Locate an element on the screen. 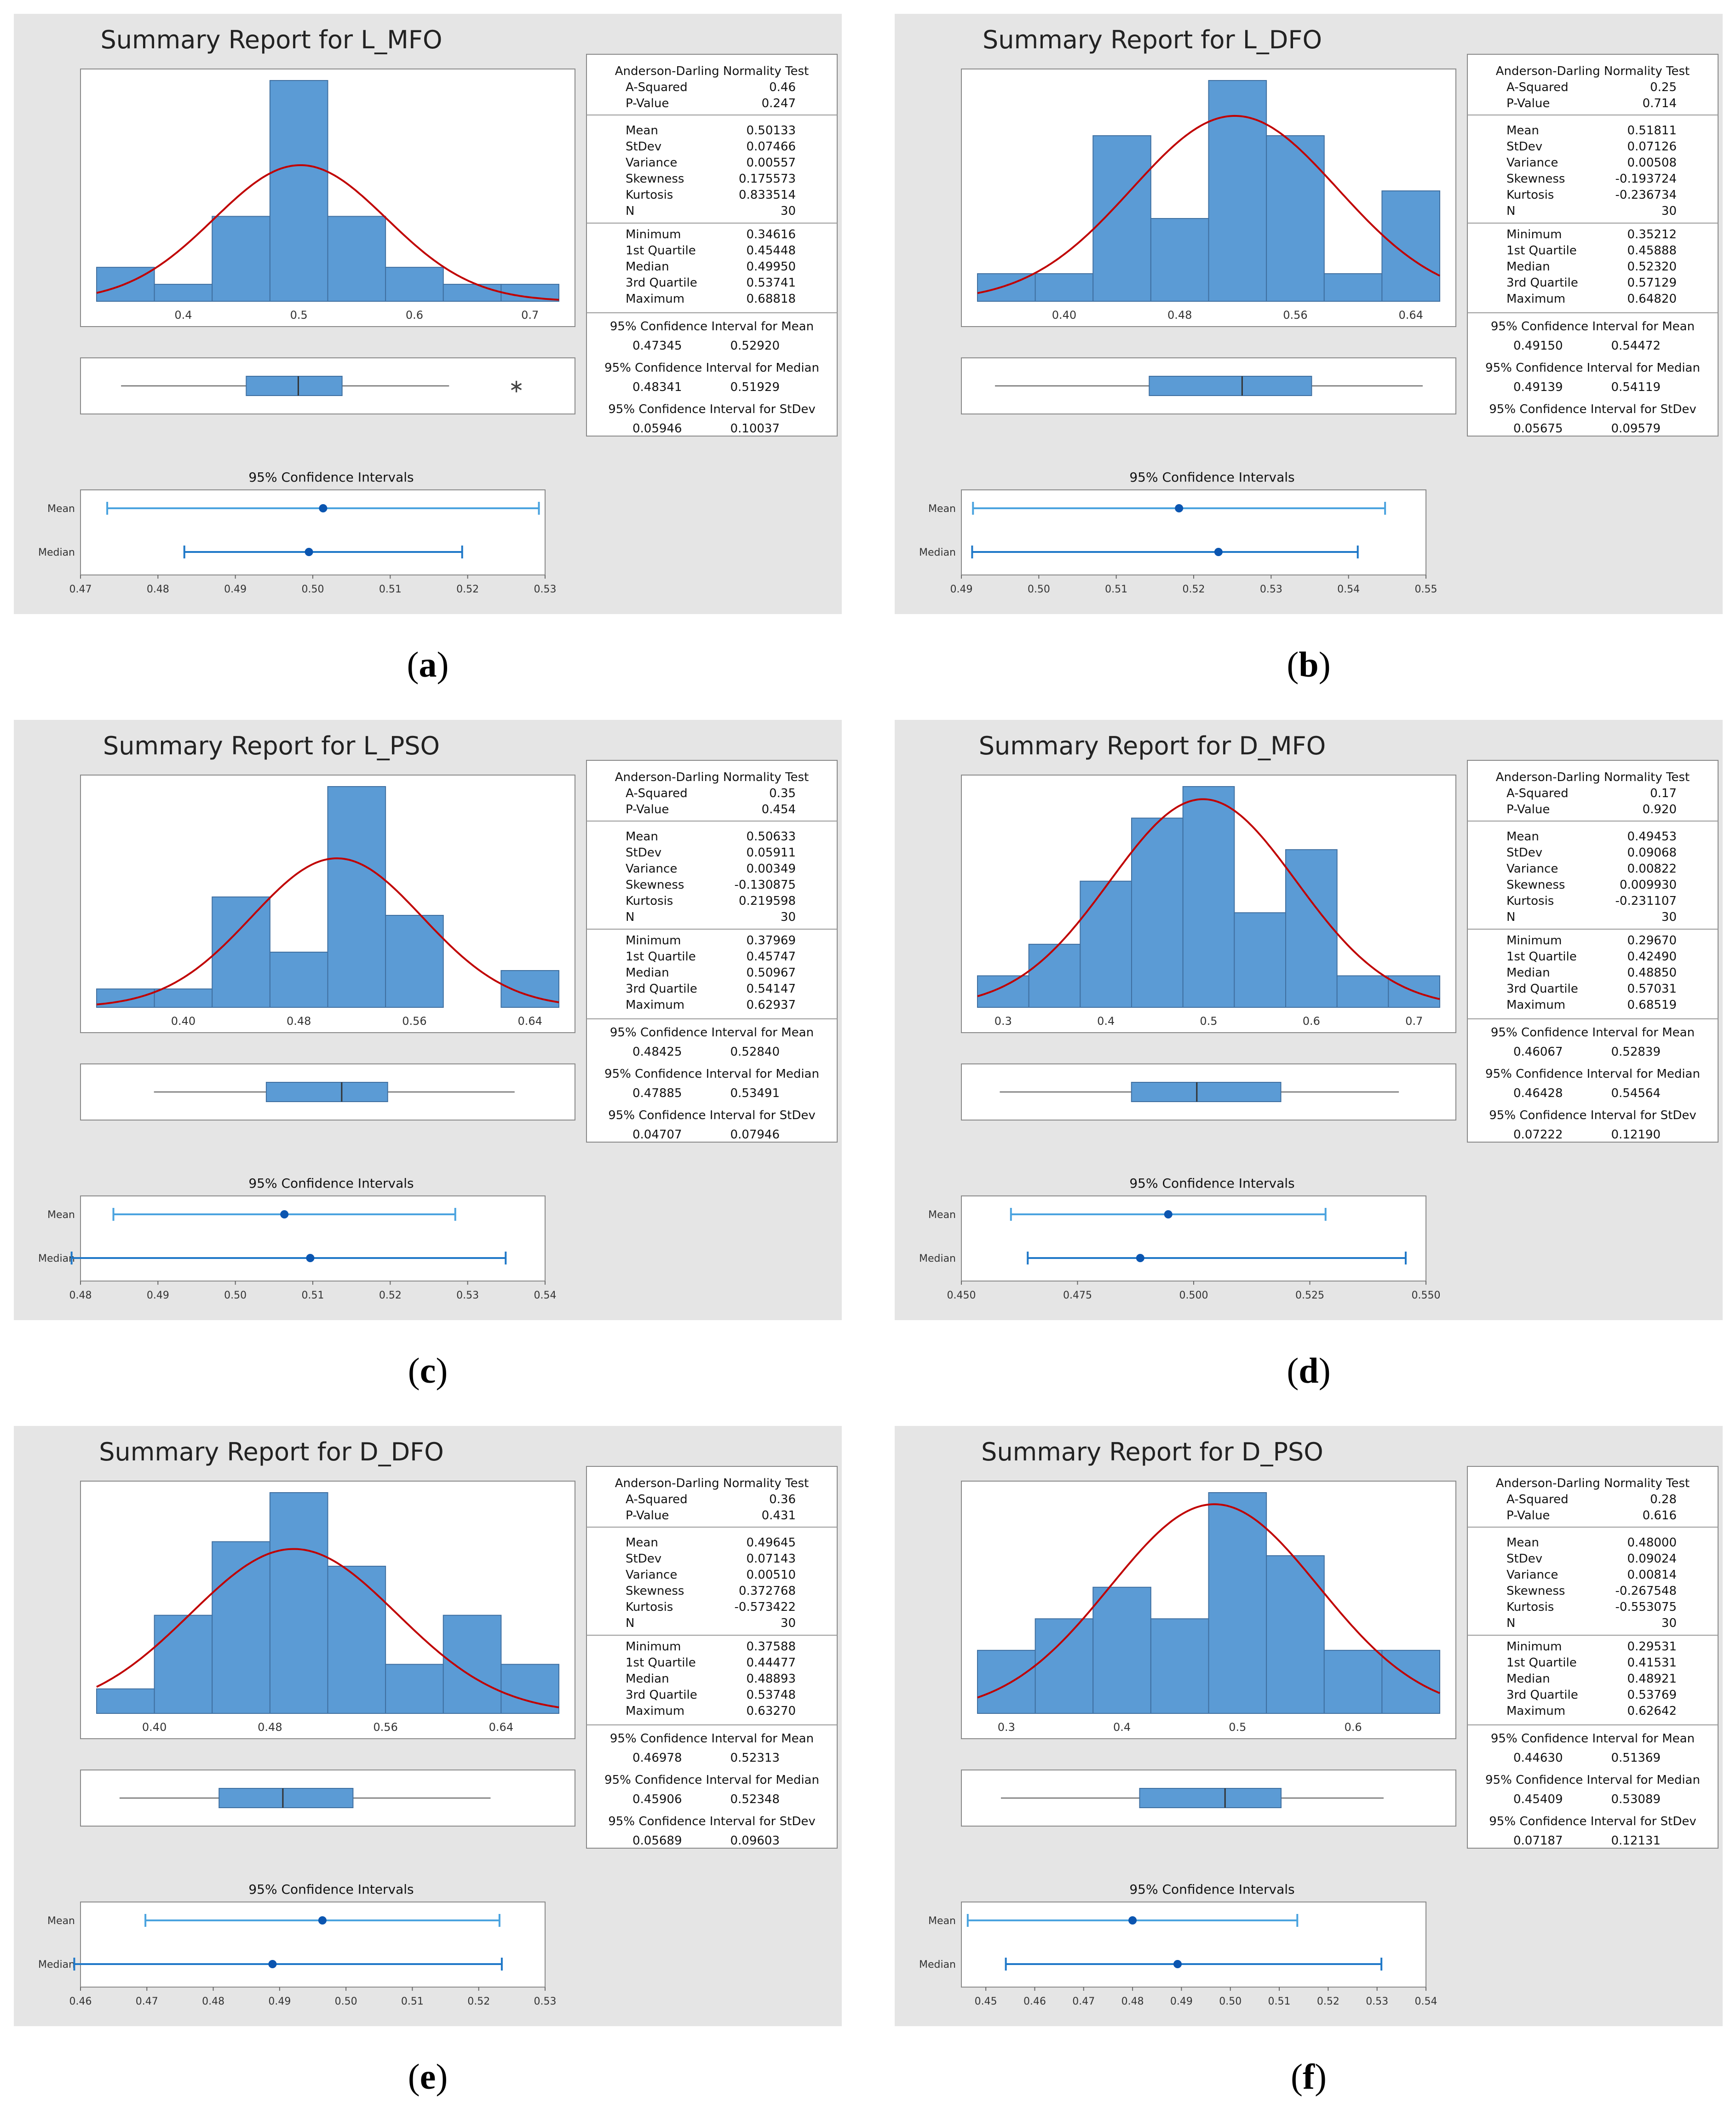  stat-kurtosis-label: Kurtosis is located at coordinates (1530, 901).